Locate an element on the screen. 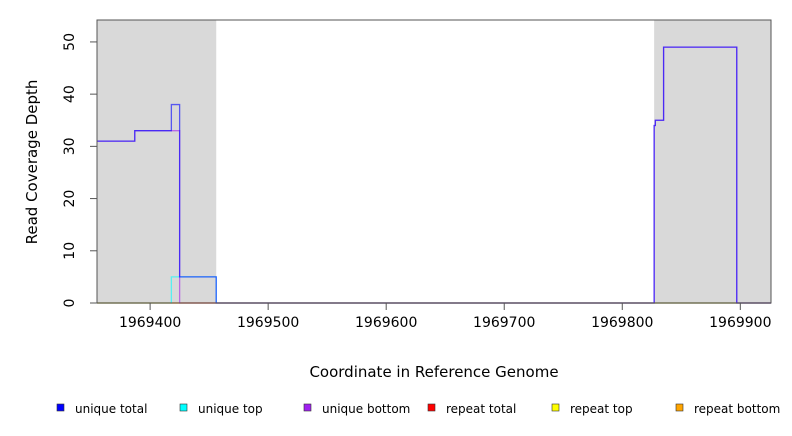  y-tick-label: 30 is located at coordinates (70, 146).